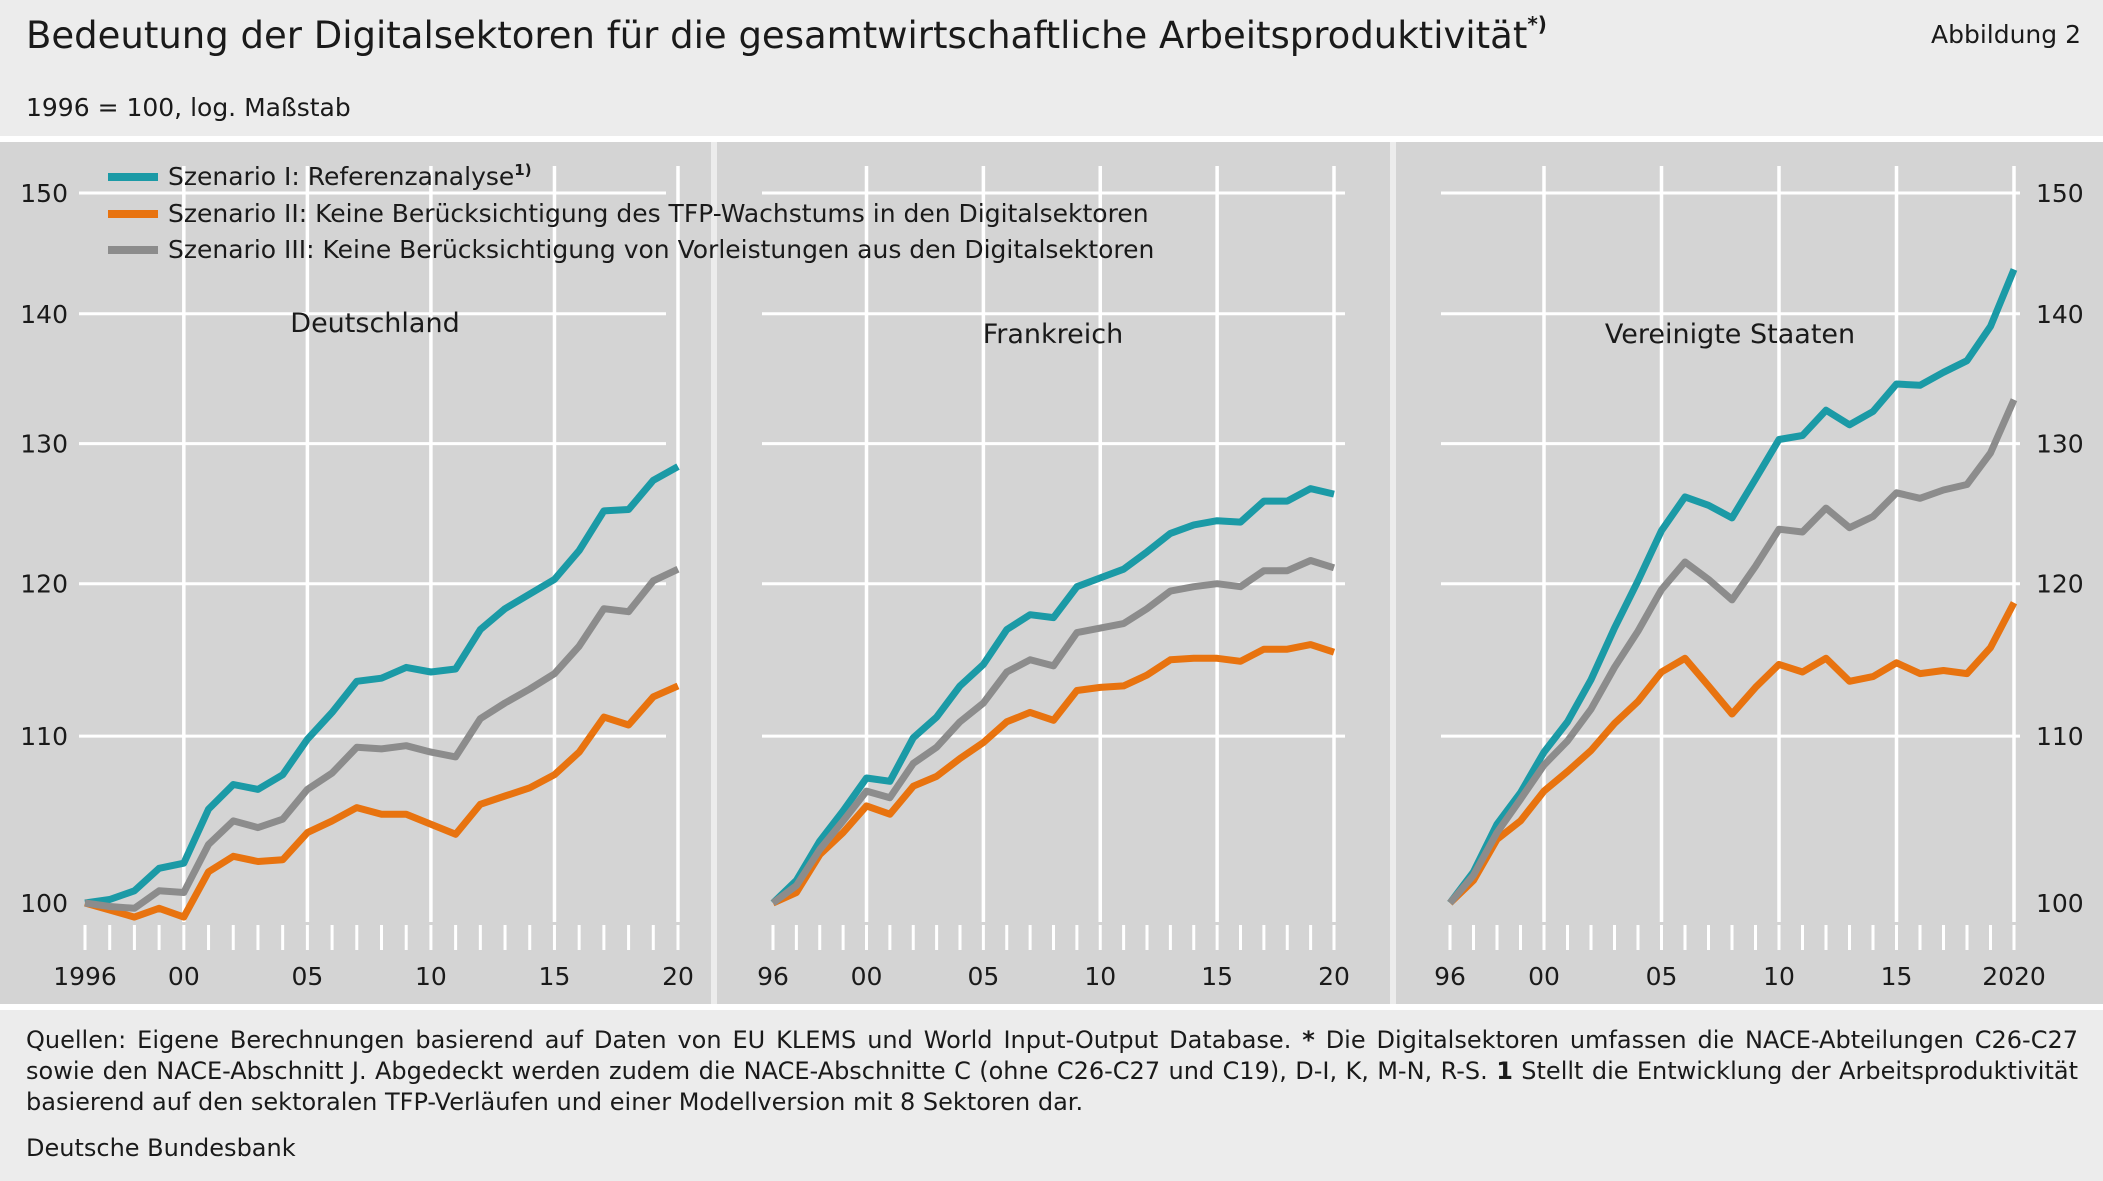  What do you see at coordinates (2014, 976) in the screenshot?
I see `x-tick-label: 2020` at bounding box center [2014, 976].